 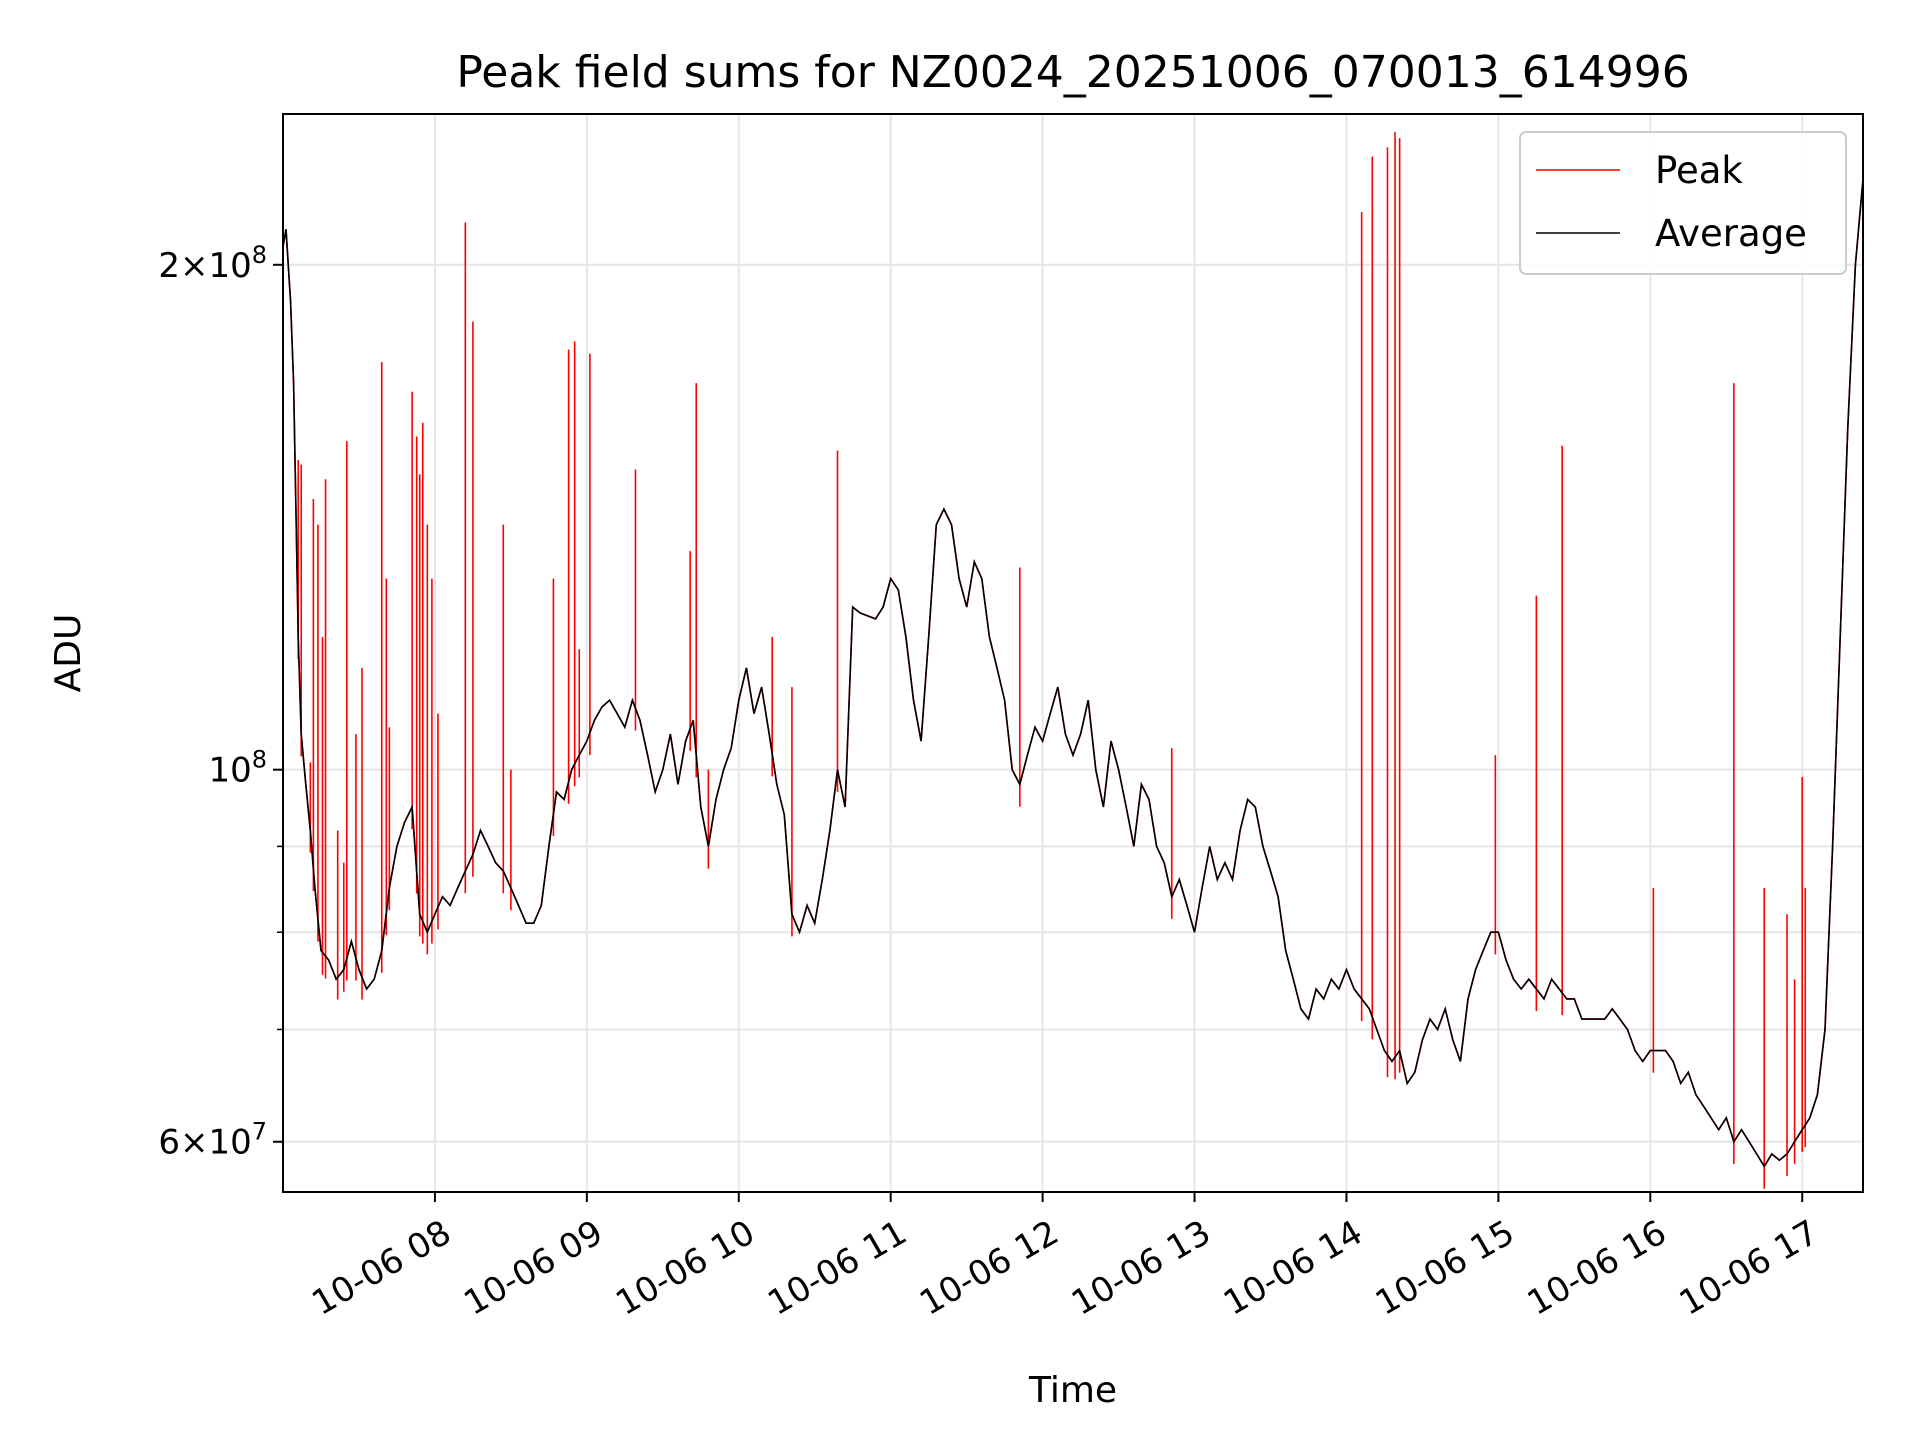 What do you see at coordinates (1731, 233) in the screenshot?
I see `legend-average-label: Average` at bounding box center [1731, 233].